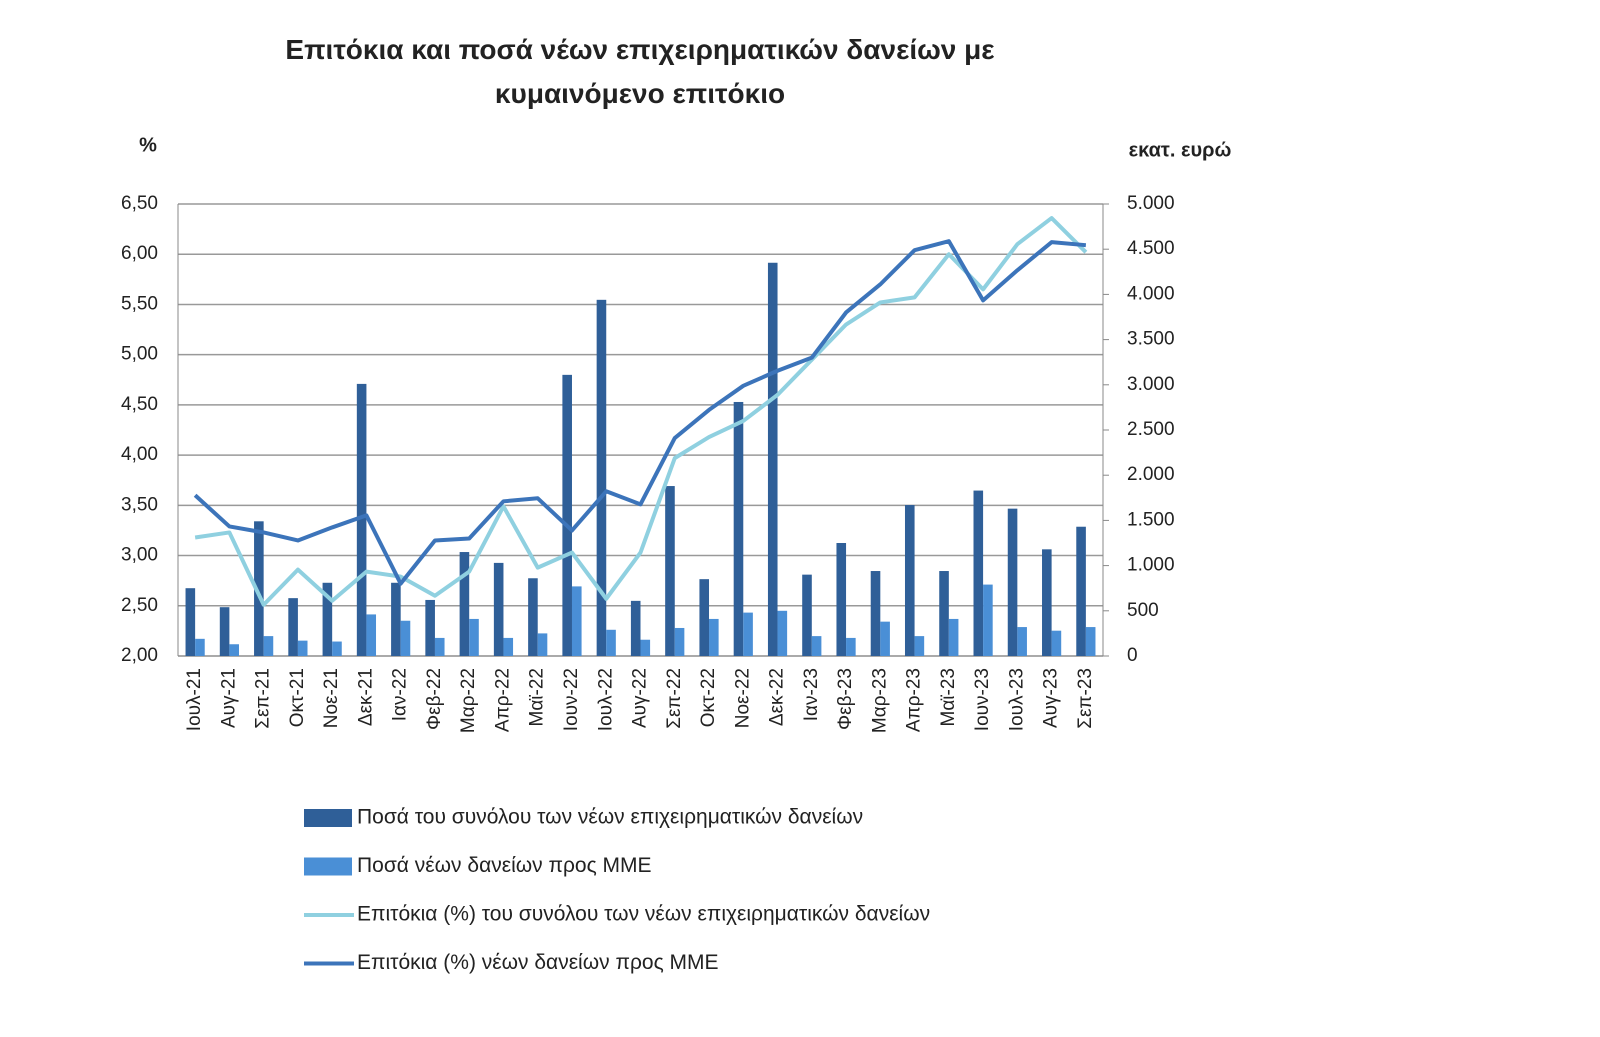  What do you see at coordinates (1132, 655) in the screenshot?
I see `y2-tick-label: 0` at bounding box center [1132, 655].